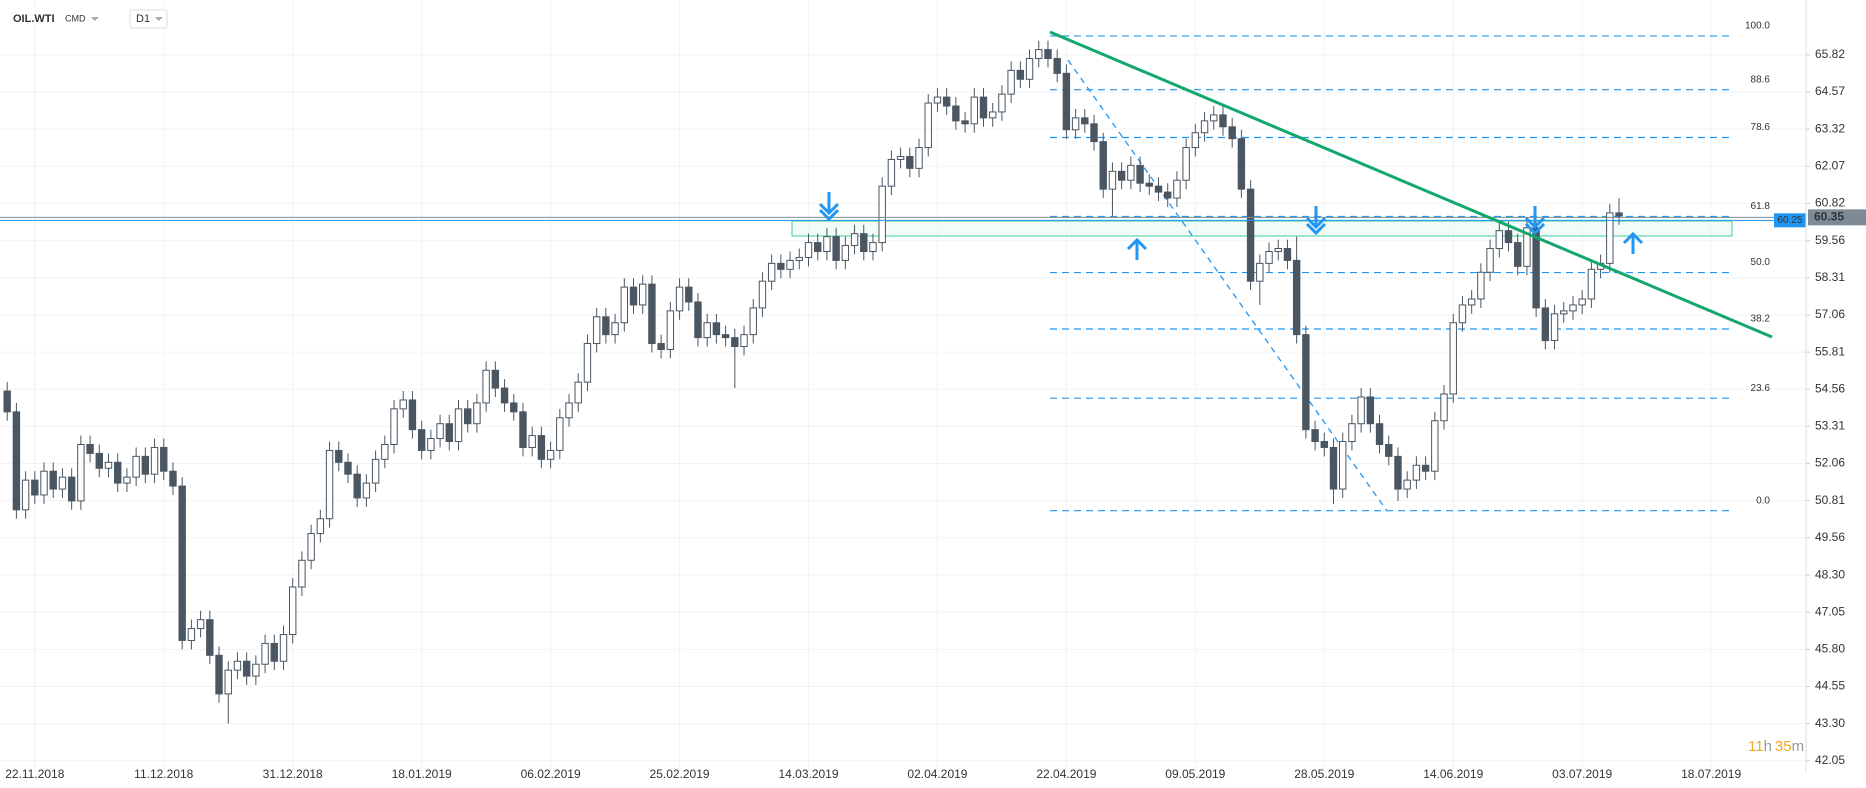 The height and width of the screenshot is (788, 1866). Describe the element at coordinates (1768, 746) in the screenshot. I see `timer-unit: h` at that location.